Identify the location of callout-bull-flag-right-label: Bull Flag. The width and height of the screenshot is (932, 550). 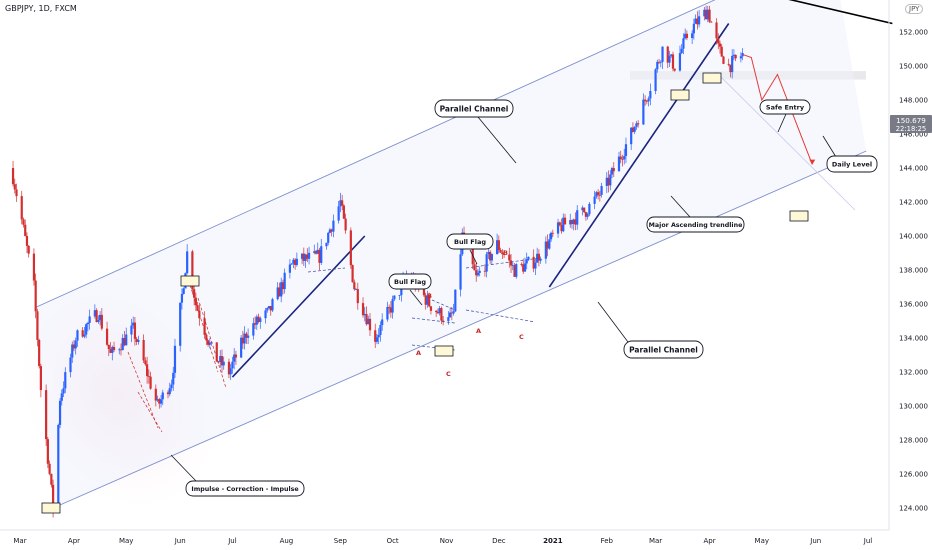
(470, 242).